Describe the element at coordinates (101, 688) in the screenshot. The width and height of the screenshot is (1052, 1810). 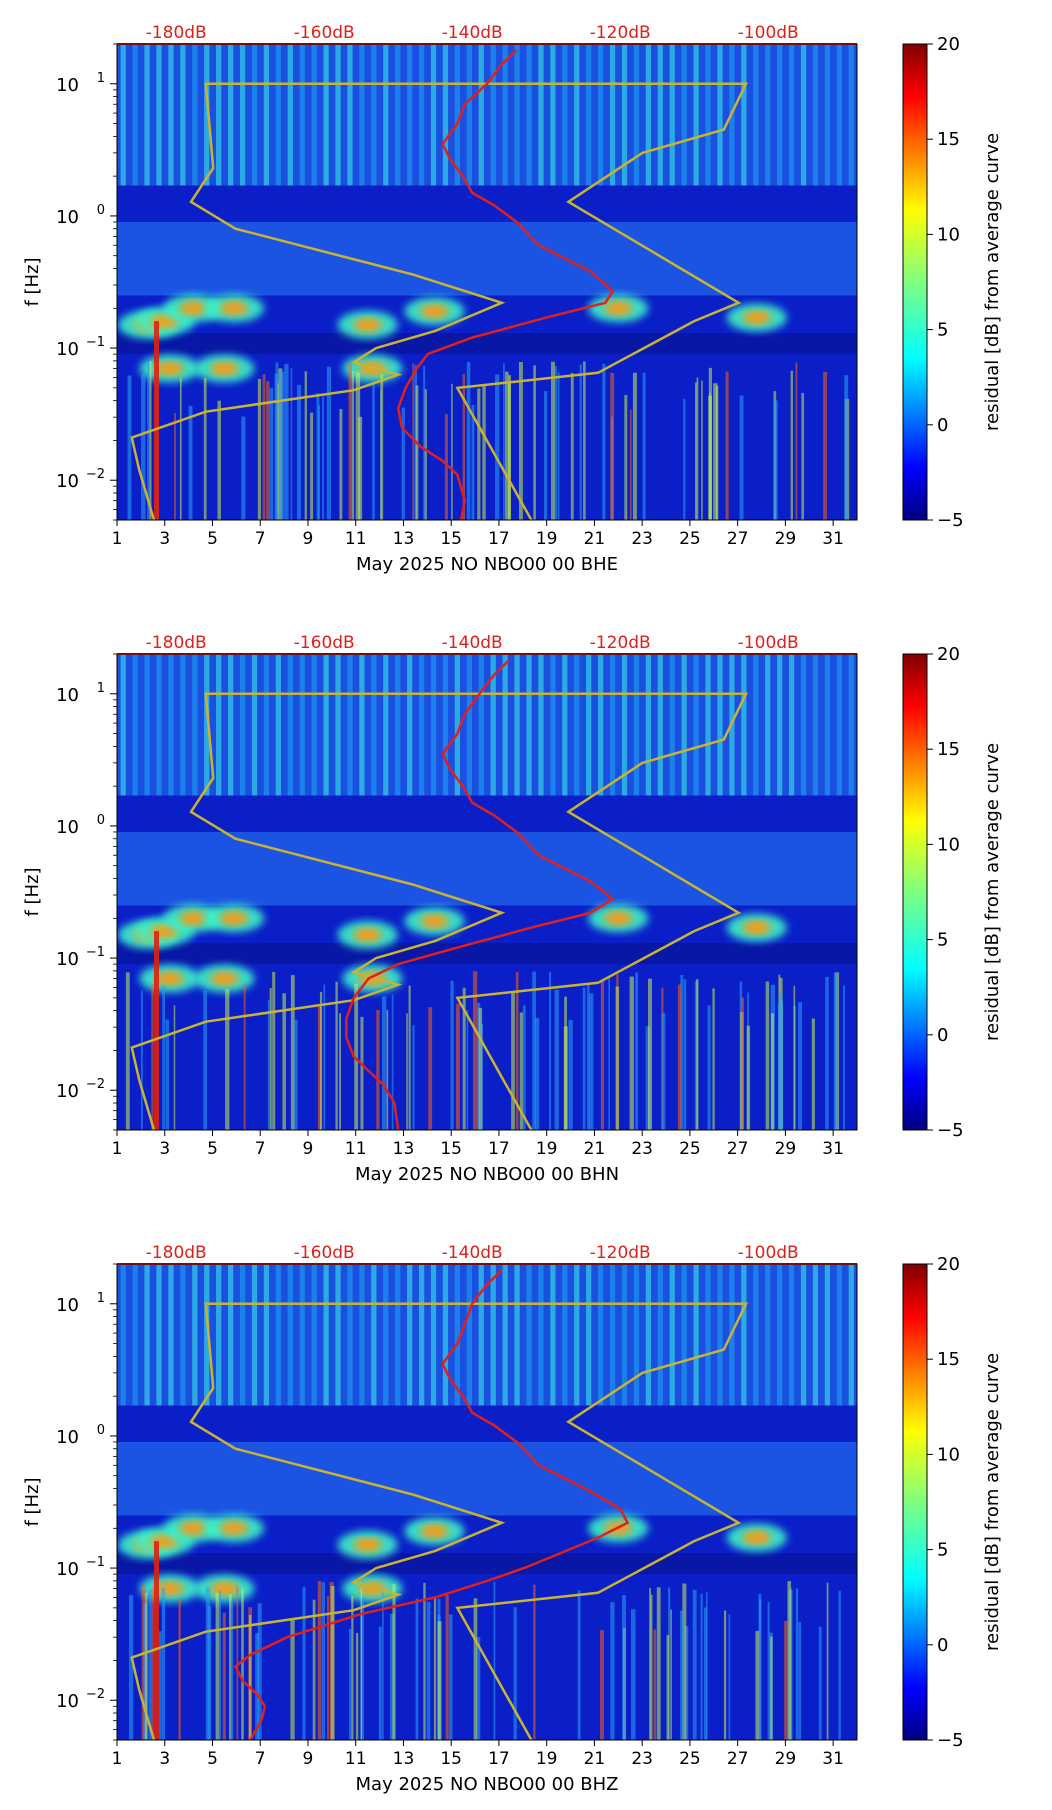
I see `y-tick-exponent: 1` at that location.